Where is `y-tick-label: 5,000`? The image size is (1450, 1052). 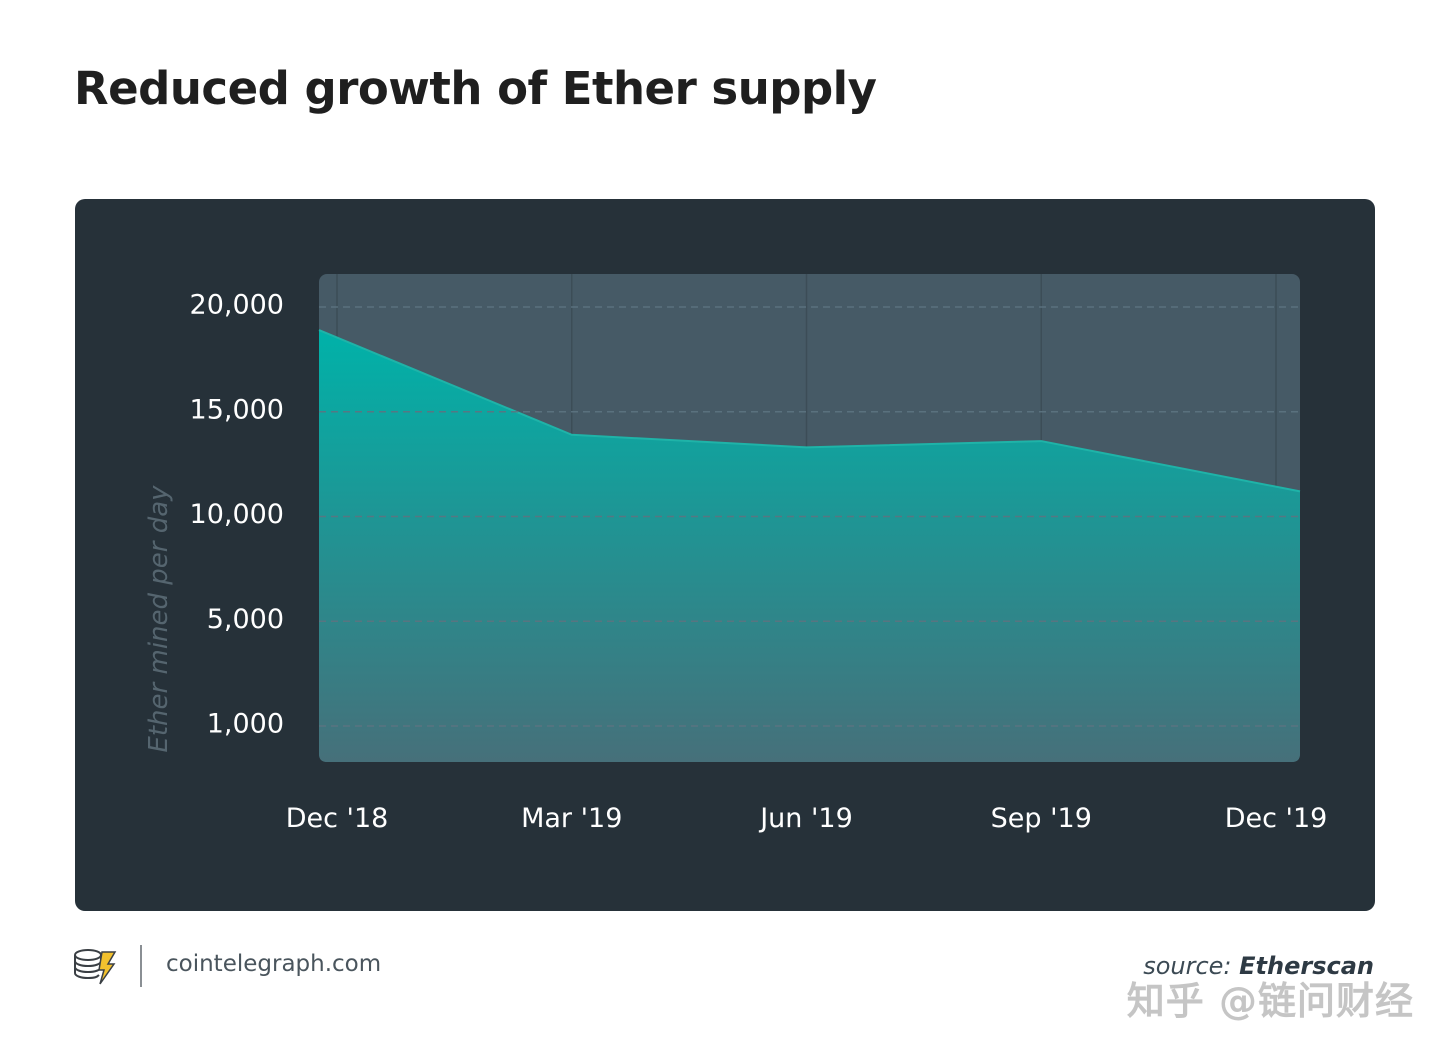
y-tick-label: 5,000 is located at coordinates (245, 619).